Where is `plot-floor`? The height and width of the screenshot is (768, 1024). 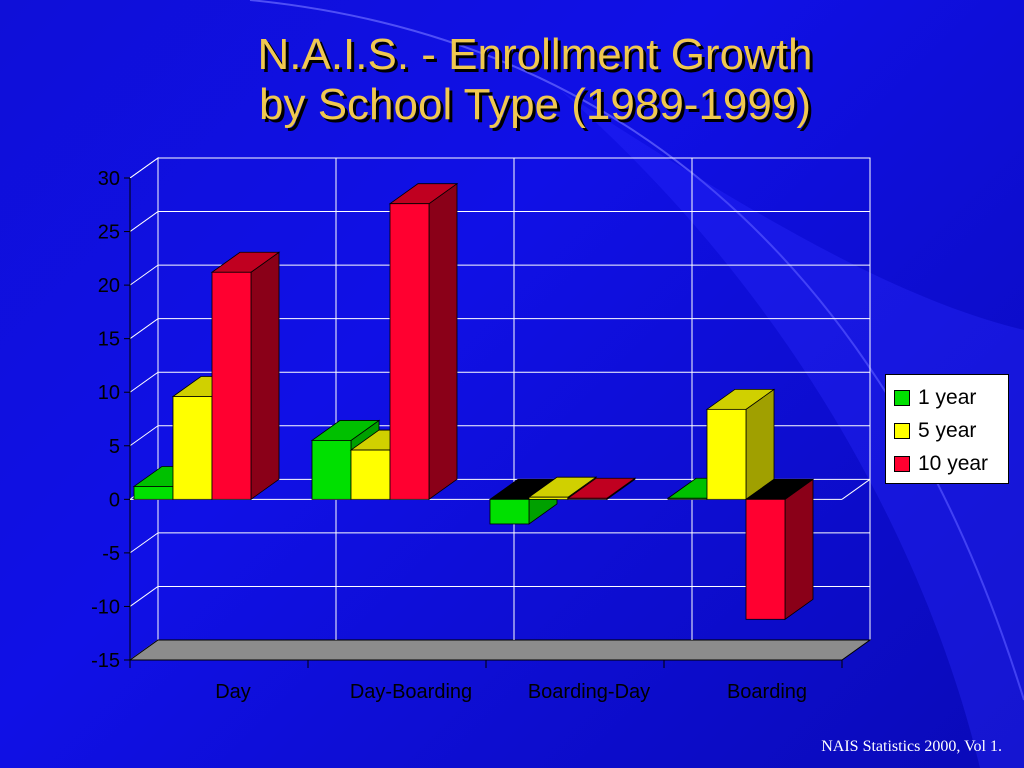 plot-floor is located at coordinates (500, 650).